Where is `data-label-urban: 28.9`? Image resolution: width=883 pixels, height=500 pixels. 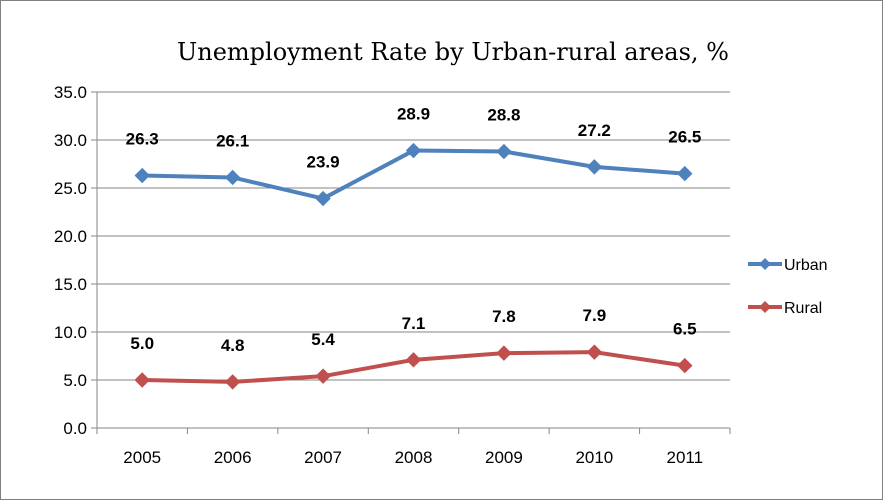 data-label-urban: 28.9 is located at coordinates (413, 114).